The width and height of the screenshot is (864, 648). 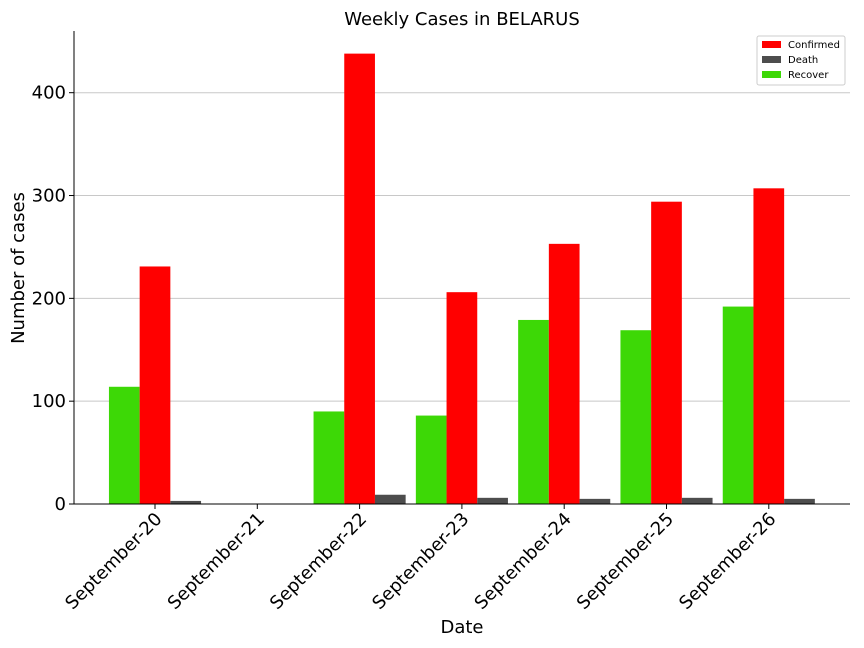 What do you see at coordinates (216, 561) in the screenshot?
I see `x-tick-label: September-21` at bounding box center [216, 561].